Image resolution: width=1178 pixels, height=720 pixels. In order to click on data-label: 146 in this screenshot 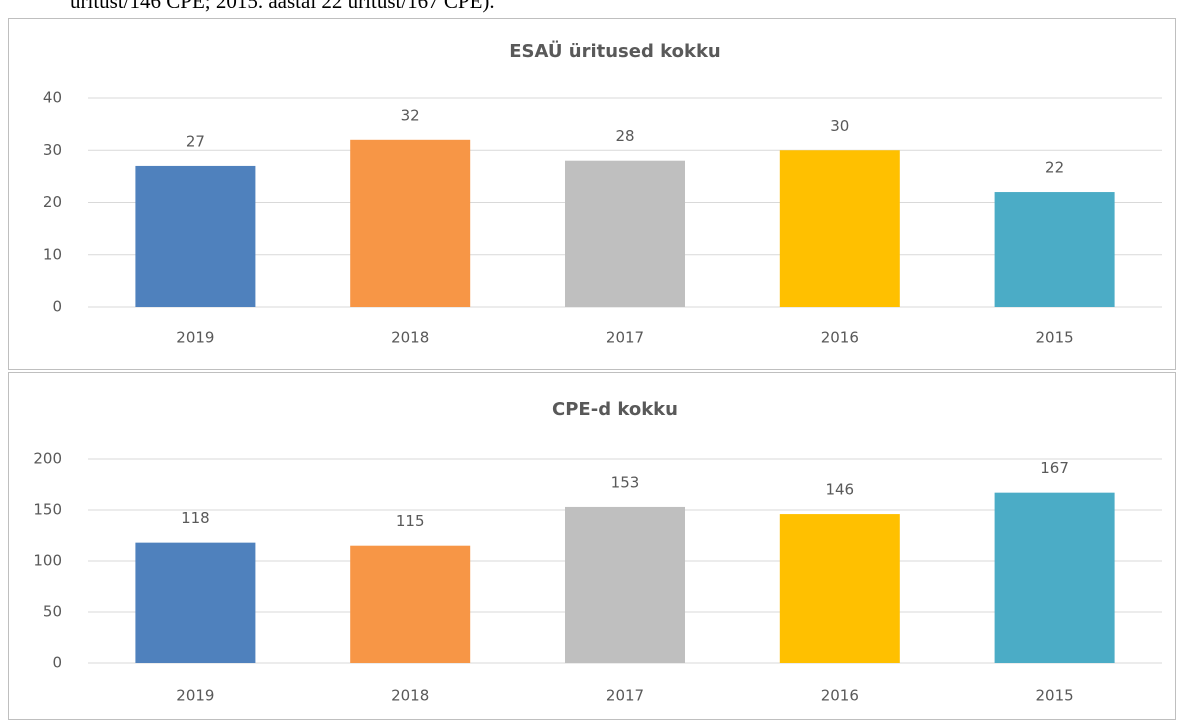, I will do `click(839, 490)`.